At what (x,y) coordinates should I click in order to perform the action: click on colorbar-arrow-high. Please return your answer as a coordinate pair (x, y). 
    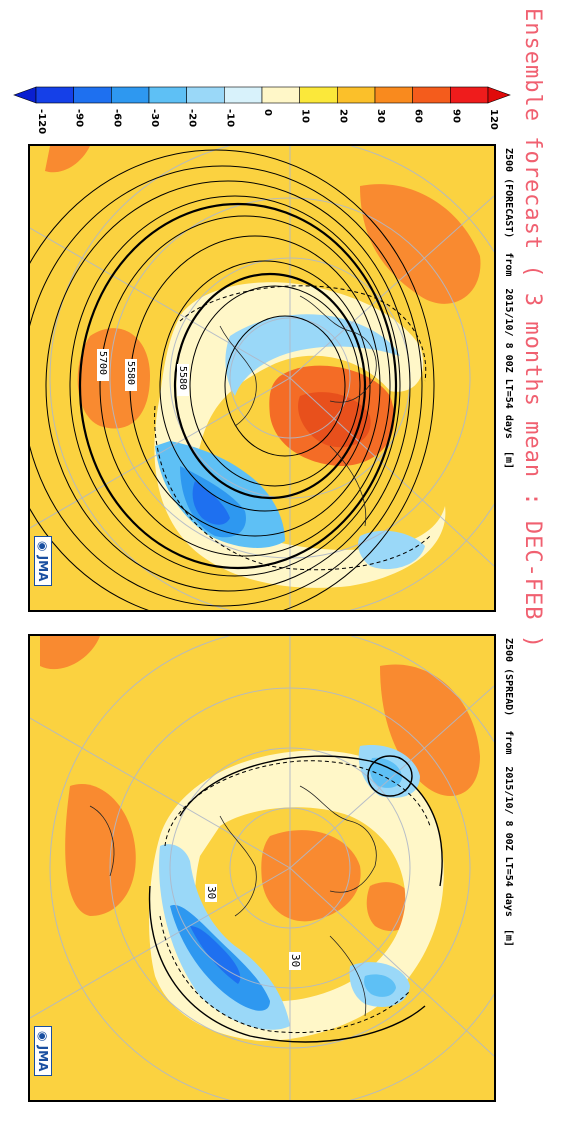
    Looking at the image, I should click on (499, 95).